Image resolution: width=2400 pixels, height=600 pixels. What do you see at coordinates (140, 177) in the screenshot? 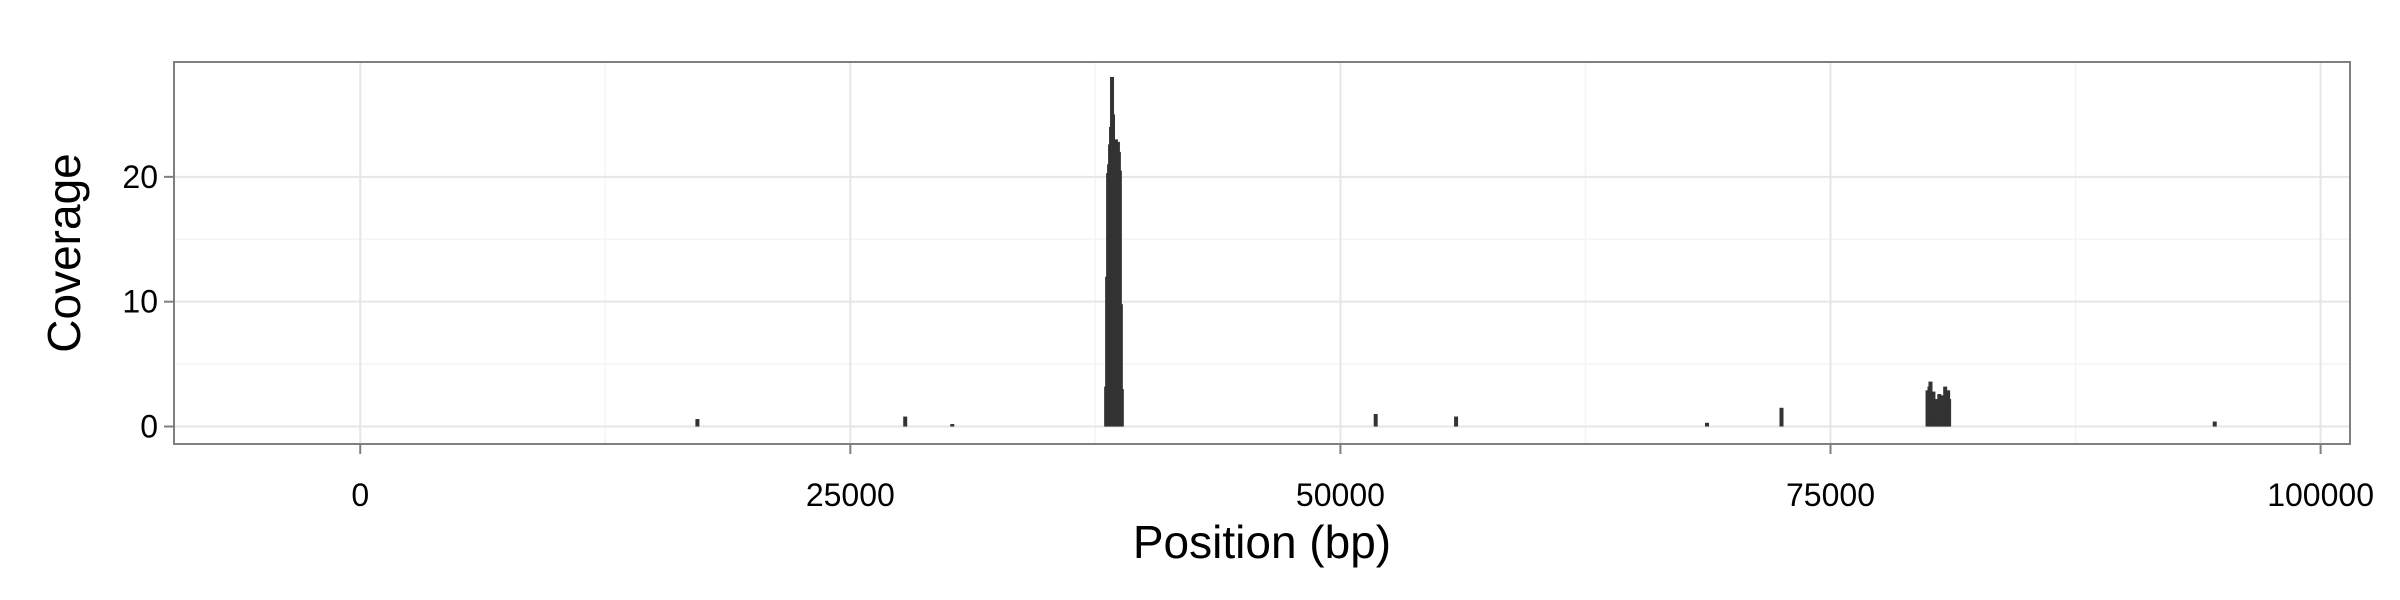
I see `y-tick-label: 20` at bounding box center [140, 177].